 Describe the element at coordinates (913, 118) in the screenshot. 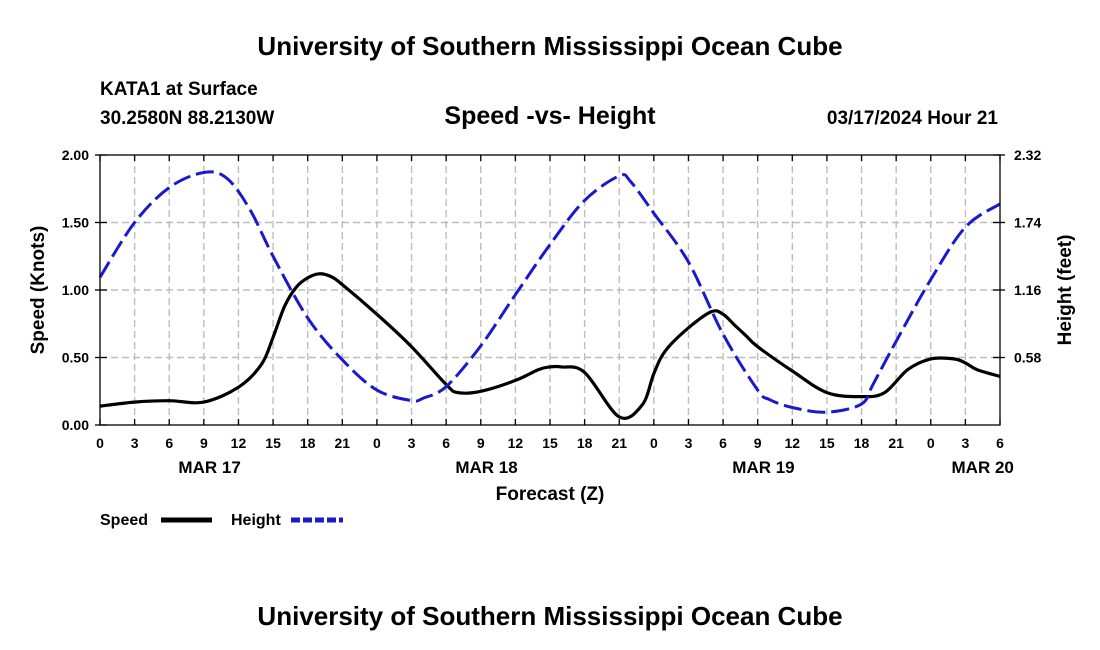

I see `datetime-label: 03/17/2024 Hour 21` at that location.